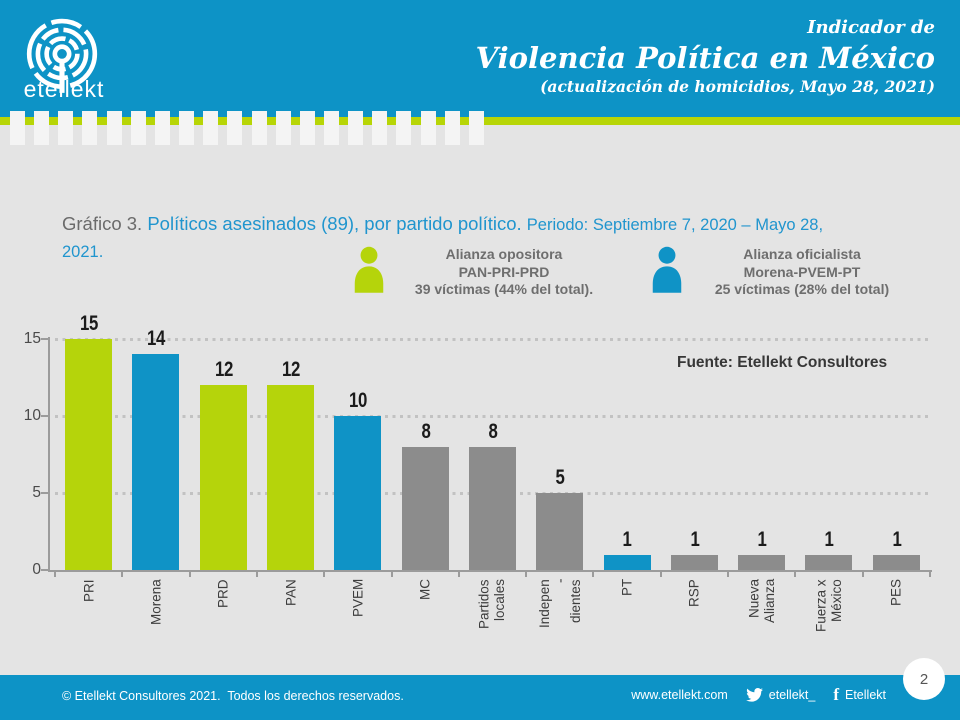  Describe the element at coordinates (865, 694) in the screenshot. I see `facebook-name: Etellekt` at that location.